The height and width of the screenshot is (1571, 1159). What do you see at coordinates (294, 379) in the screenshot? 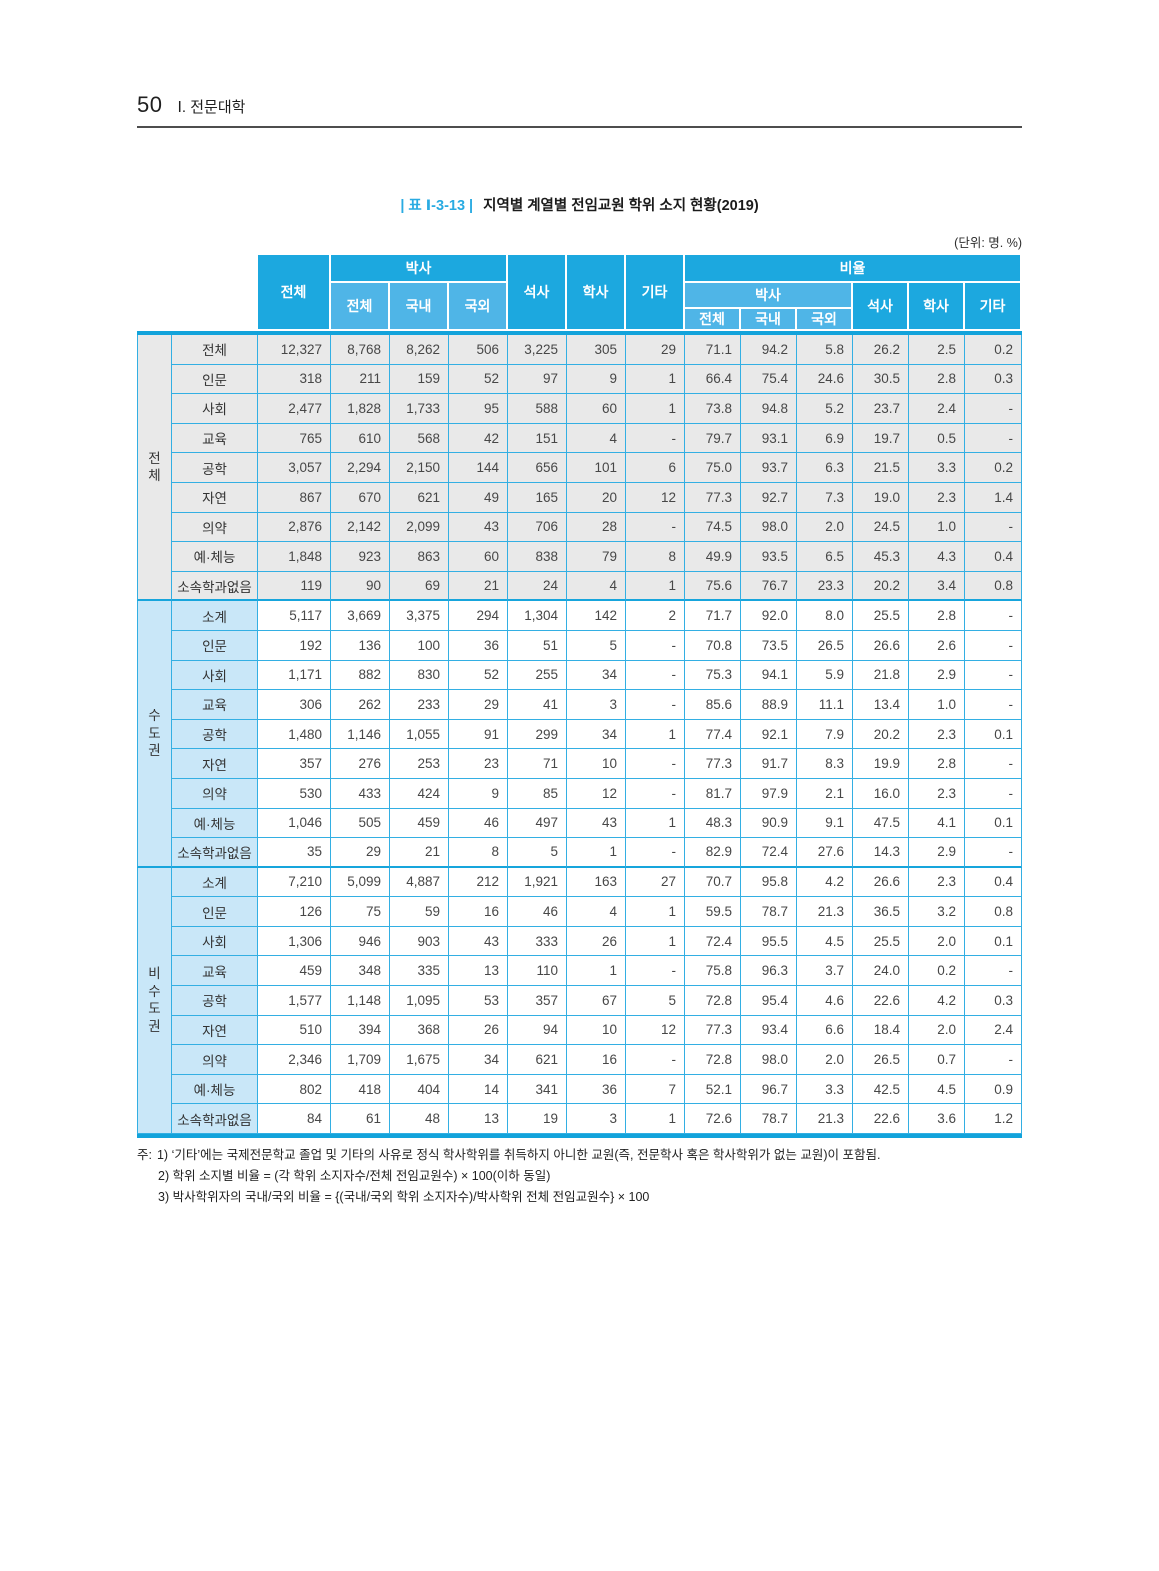
I see `value-cell: 318` at bounding box center [294, 379].